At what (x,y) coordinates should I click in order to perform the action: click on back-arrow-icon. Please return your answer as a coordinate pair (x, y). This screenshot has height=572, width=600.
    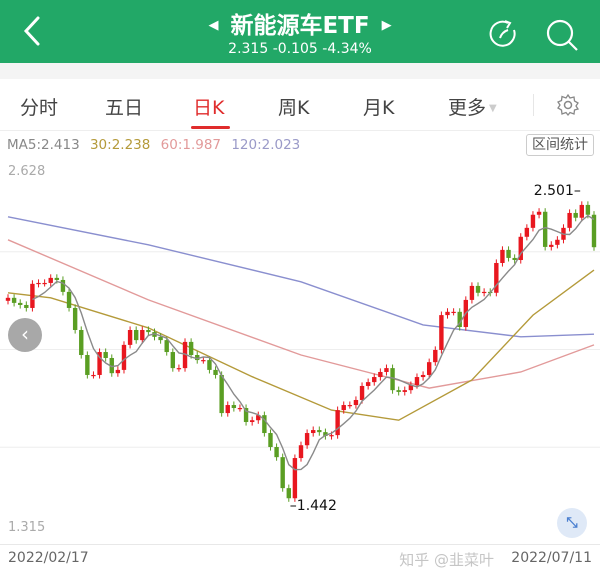
    Looking at the image, I should click on (33, 31).